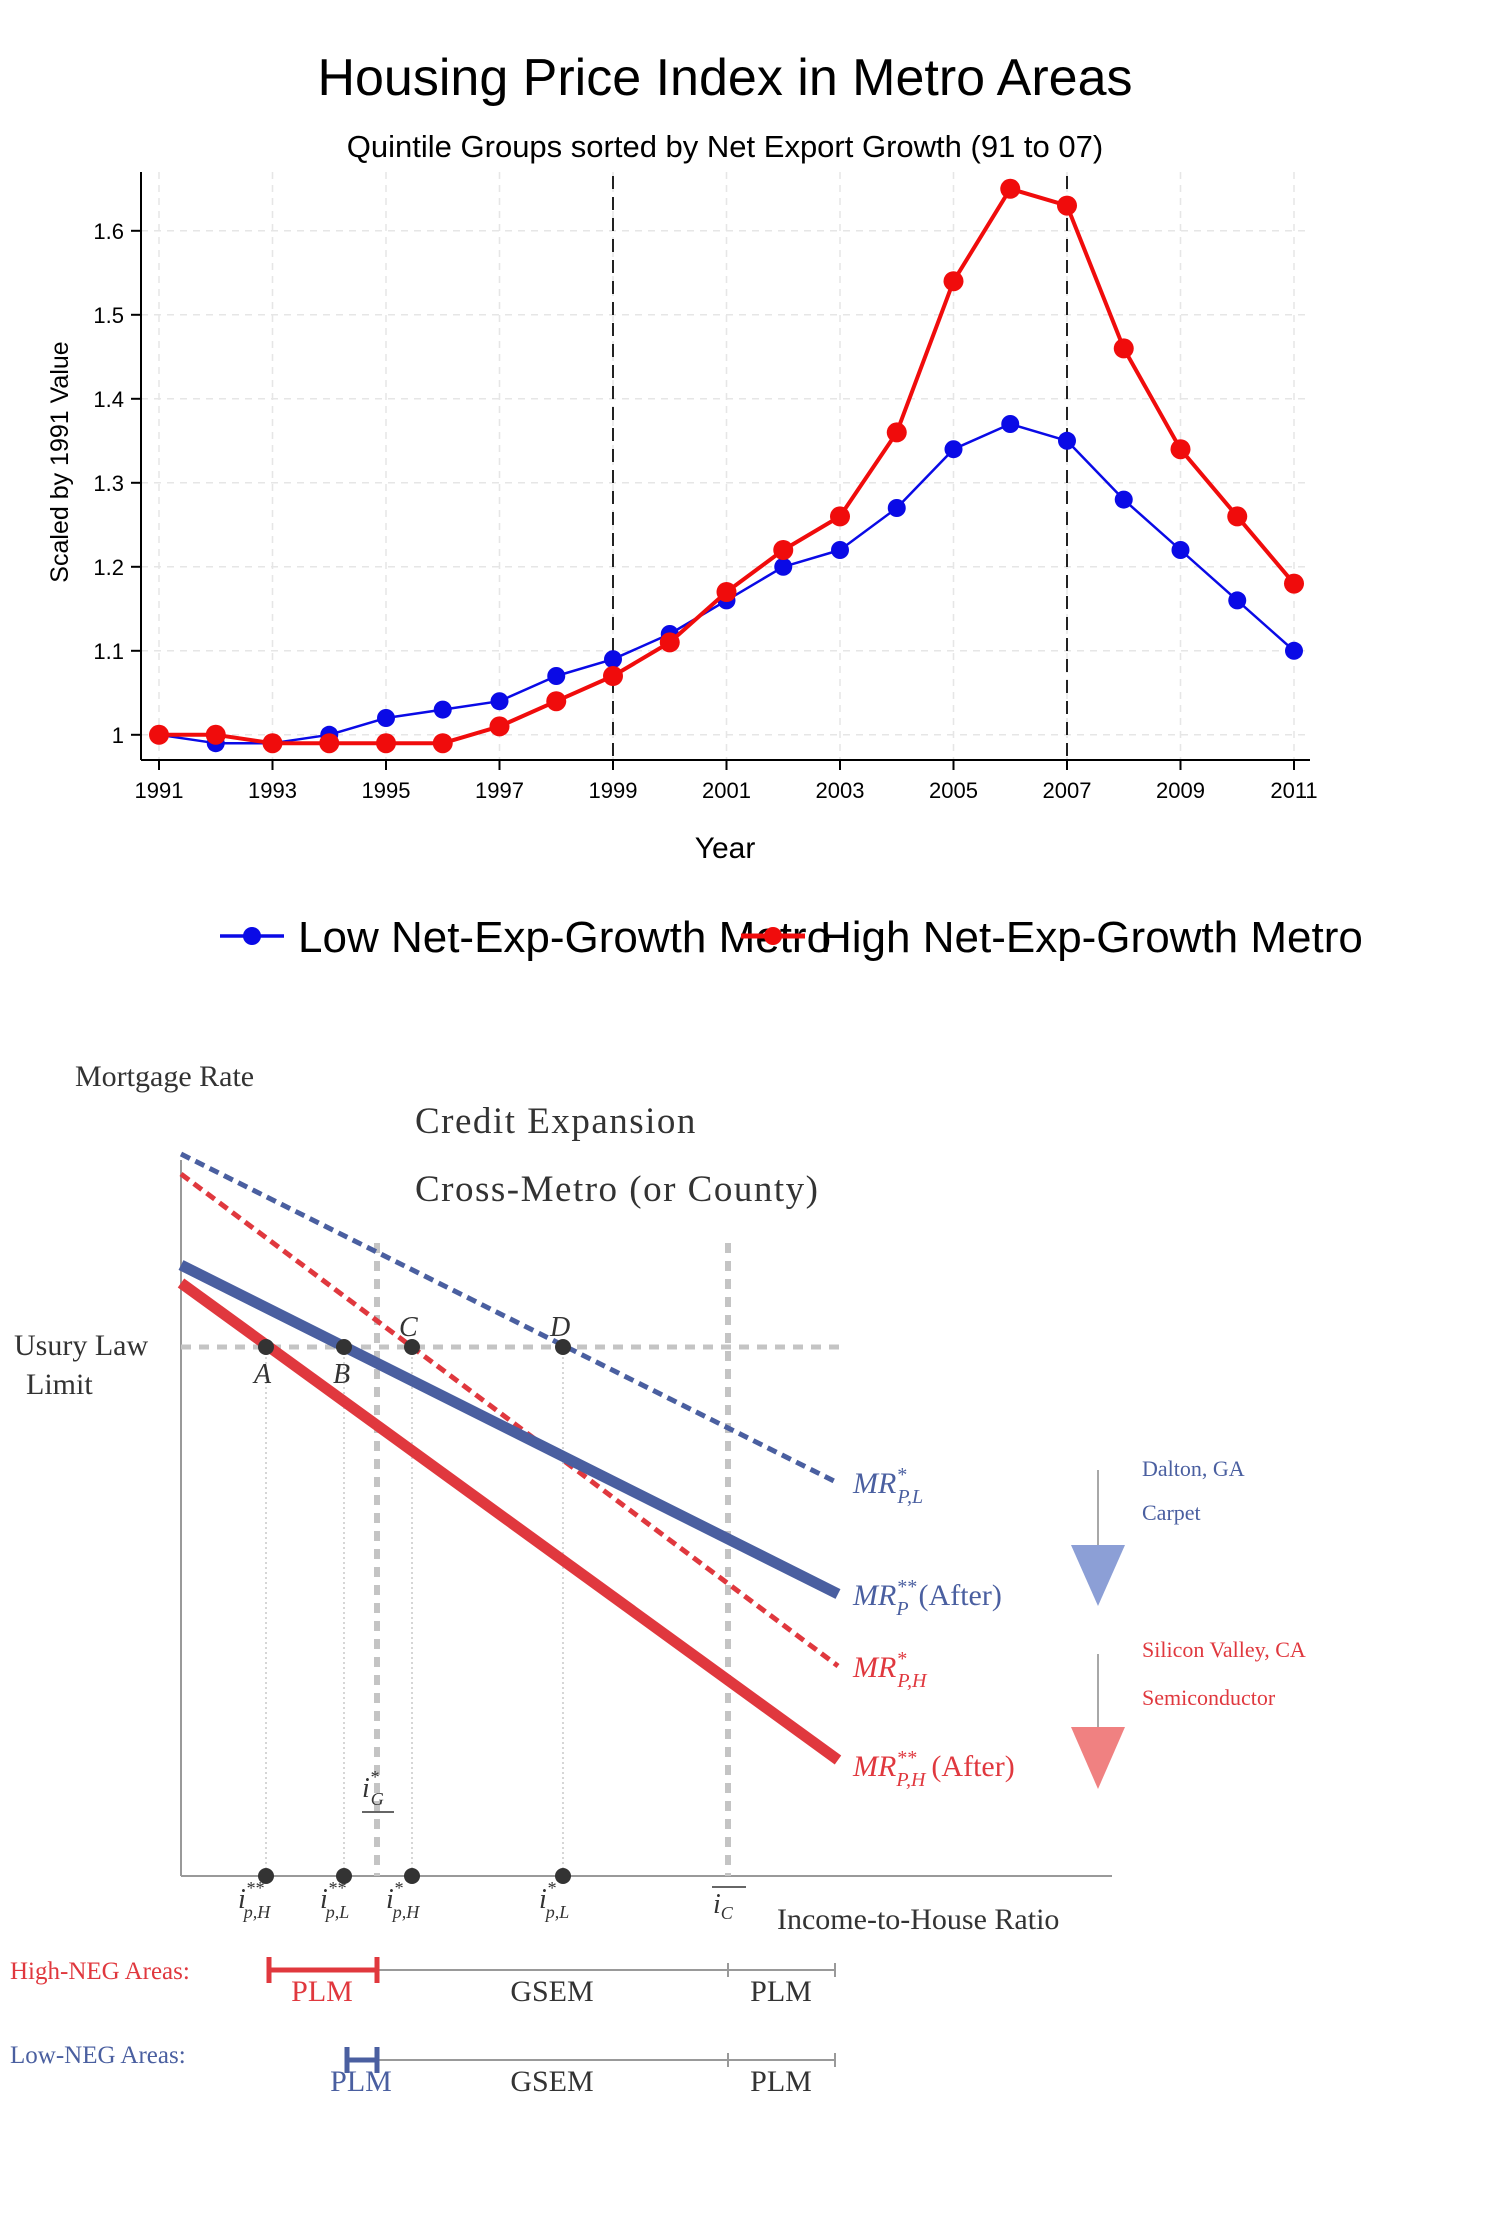 The height and width of the screenshot is (2234, 1511). What do you see at coordinates (492, 1845) in the screenshot?
I see `axis-markers: i** p,H i** p,L i* p,H i* p,L iC i* G` at bounding box center [492, 1845].